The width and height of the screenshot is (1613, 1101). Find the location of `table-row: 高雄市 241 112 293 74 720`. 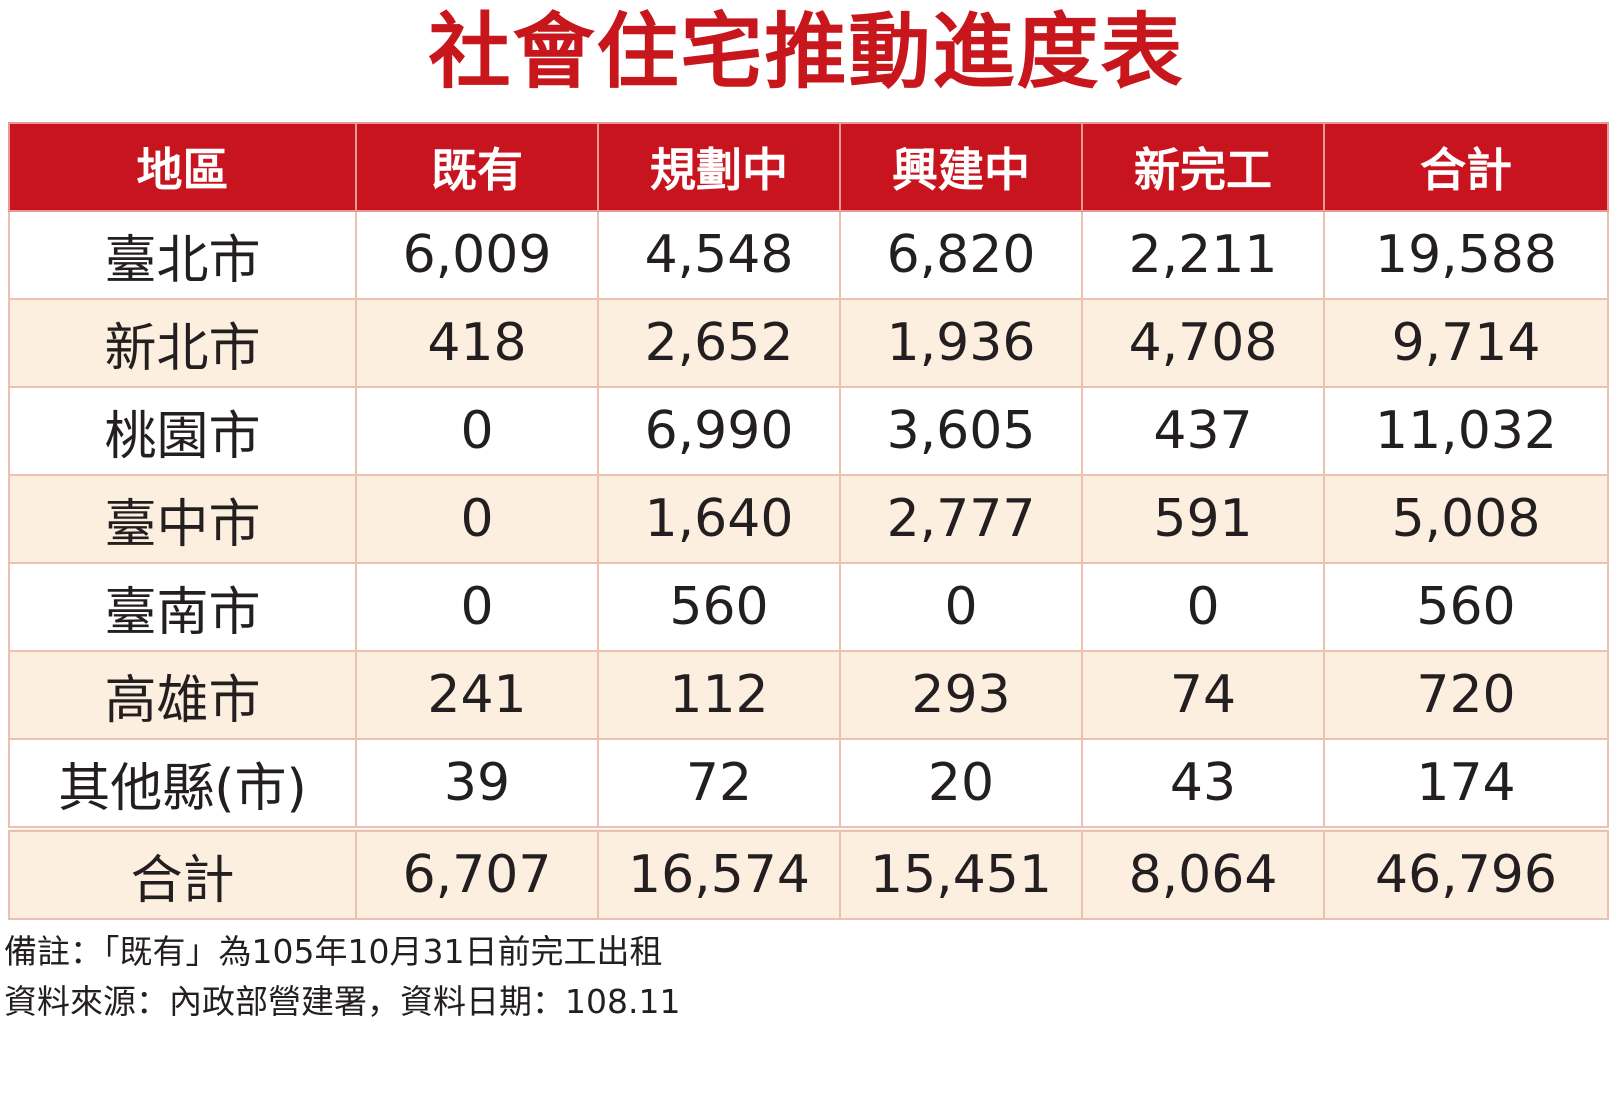

table-row: 高雄市 241 112 293 74 720 is located at coordinates (808, 695).